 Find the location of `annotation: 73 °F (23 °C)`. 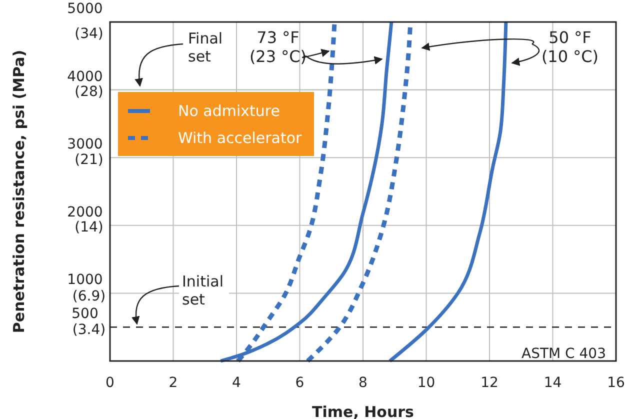

annotation: 73 °F (23 °C) is located at coordinates (278, 47).